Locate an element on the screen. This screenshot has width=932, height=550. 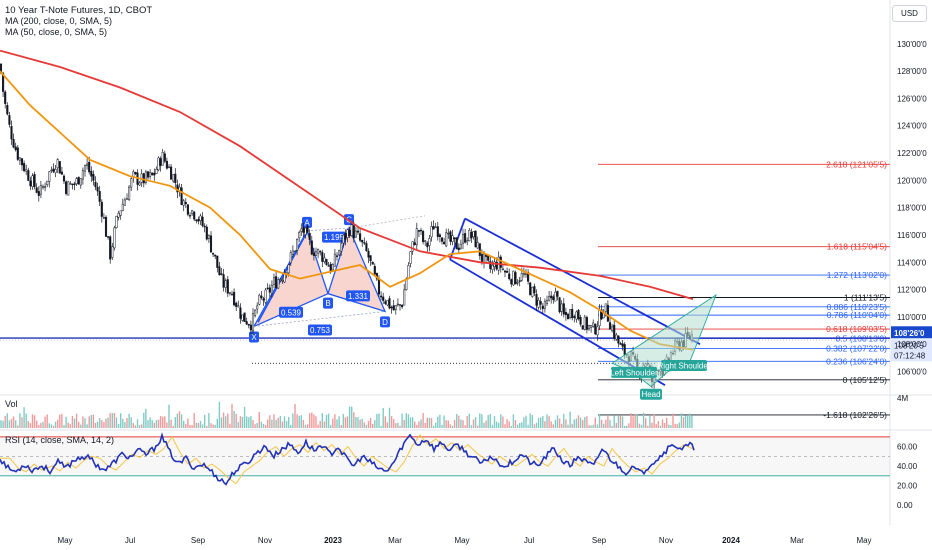
ma200-legend: MA (200, close, 0, SMA, 5) is located at coordinates (59, 21).